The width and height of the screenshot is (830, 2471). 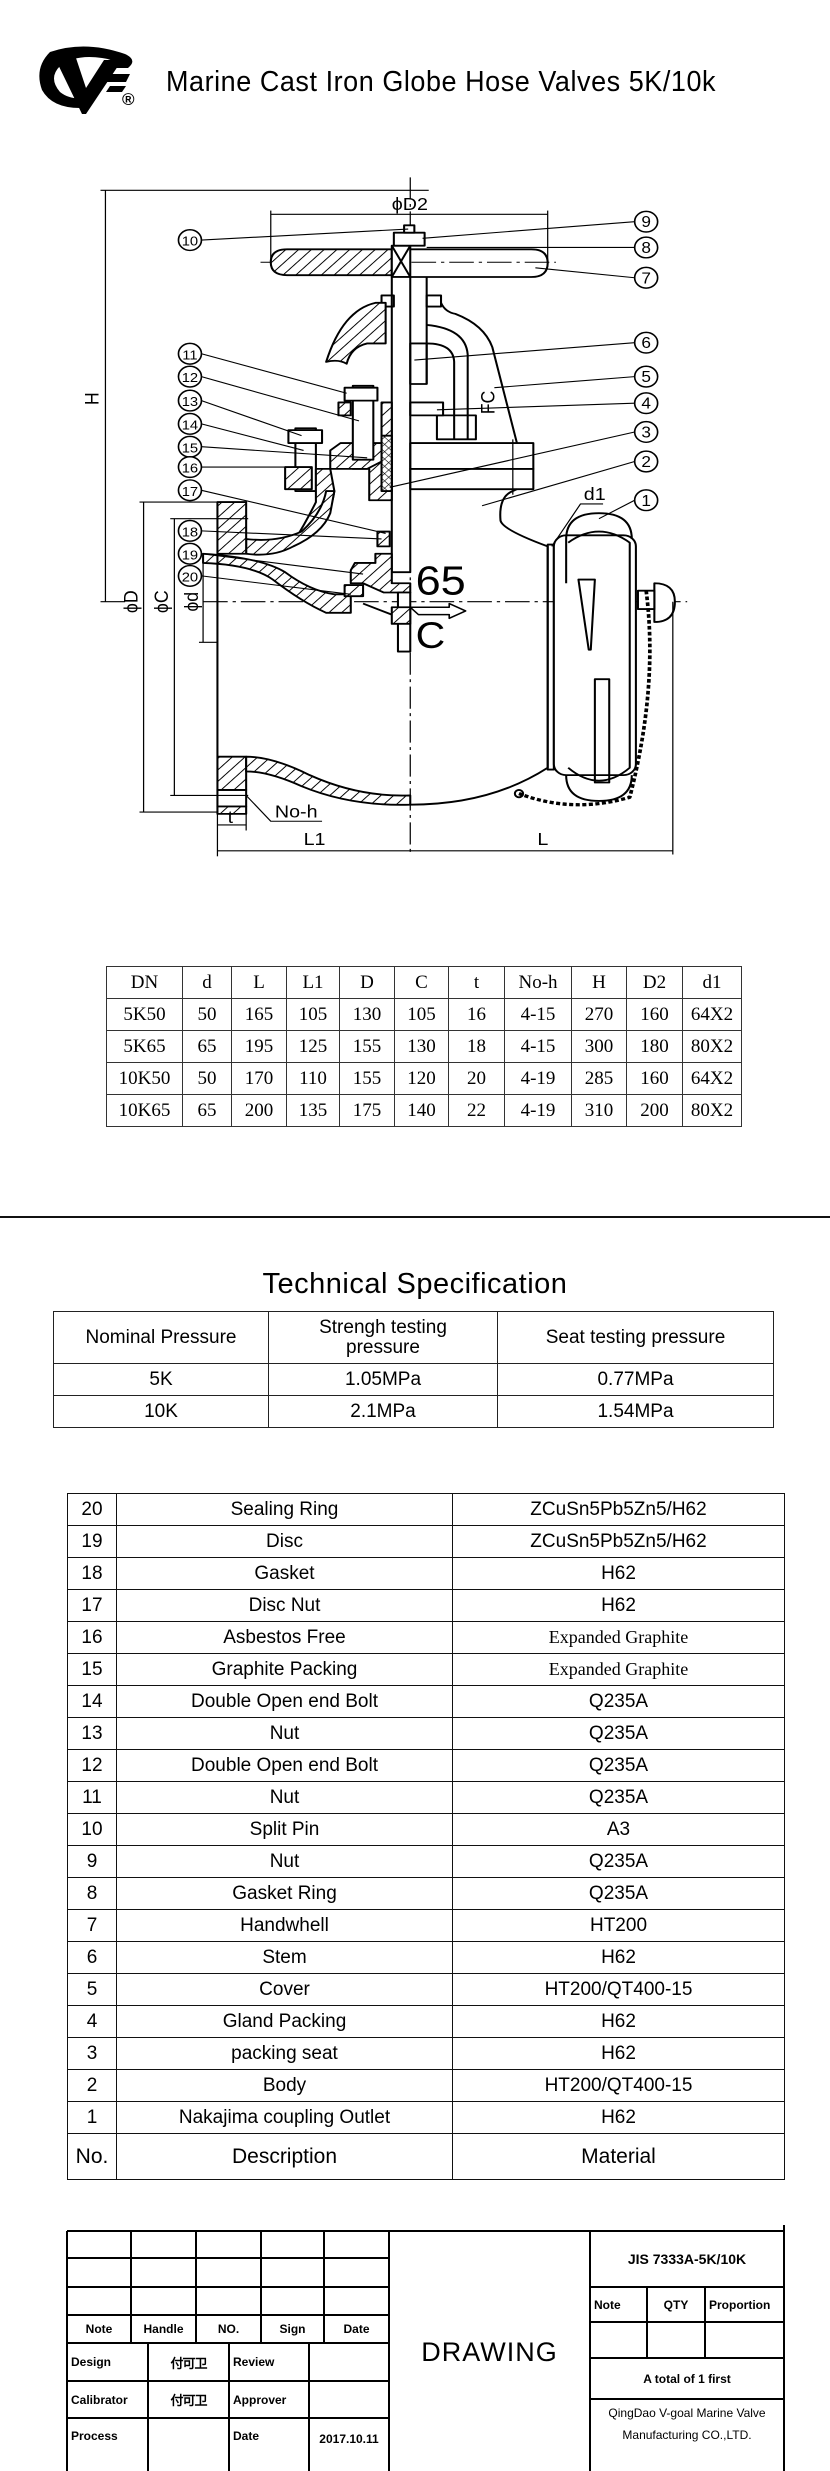 What do you see at coordinates (654, 982) in the screenshot?
I see `column-header: D2` at bounding box center [654, 982].